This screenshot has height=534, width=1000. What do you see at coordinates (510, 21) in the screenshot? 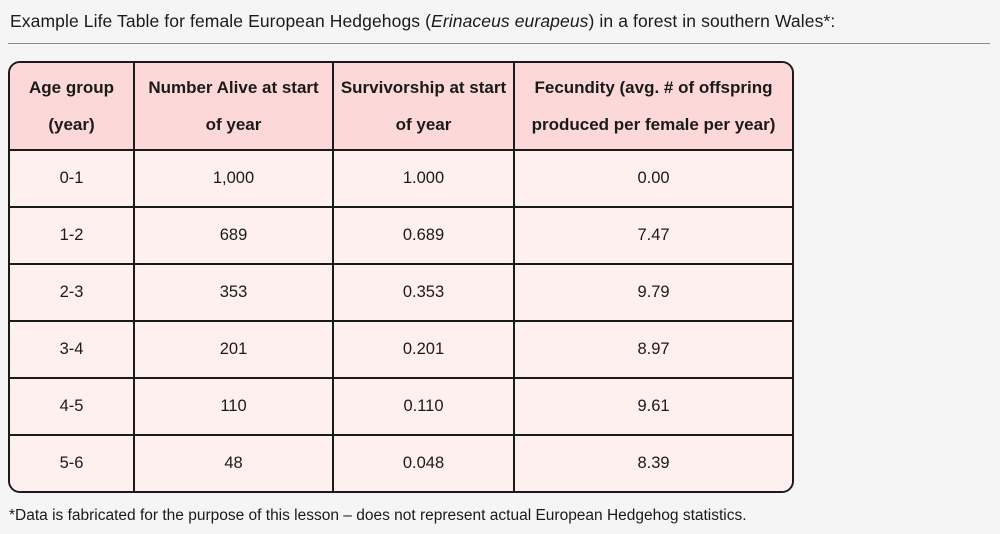
I see `species-name: Erinaceus eurapeus` at bounding box center [510, 21].